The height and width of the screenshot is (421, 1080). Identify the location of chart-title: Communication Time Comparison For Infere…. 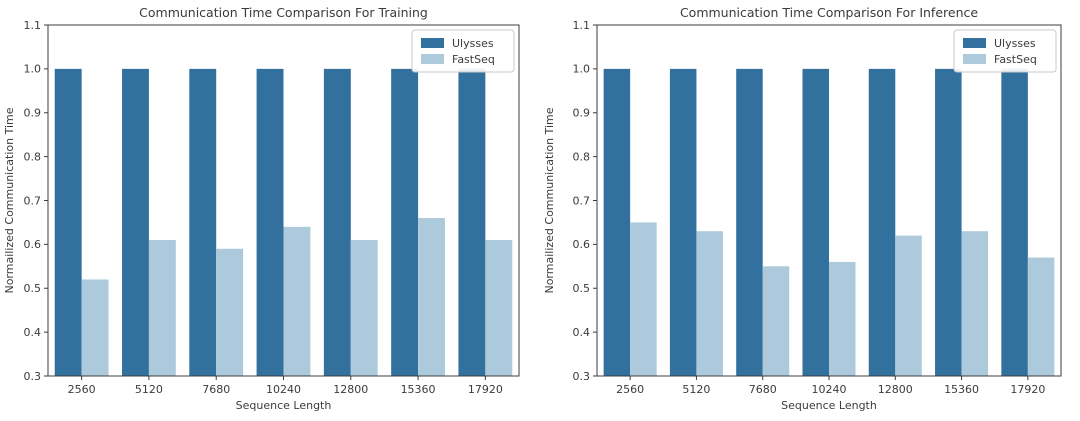
(829, 12).